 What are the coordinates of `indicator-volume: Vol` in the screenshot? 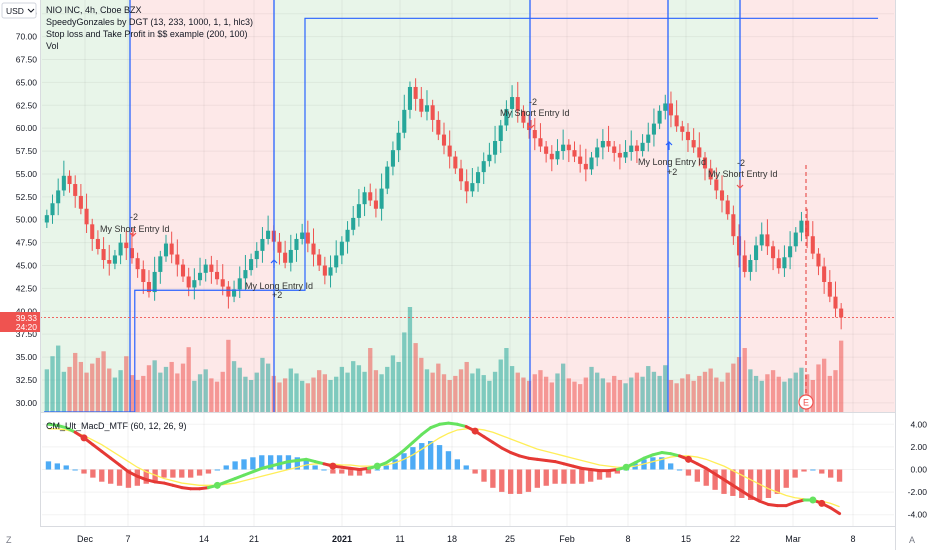 It's located at (52, 46).